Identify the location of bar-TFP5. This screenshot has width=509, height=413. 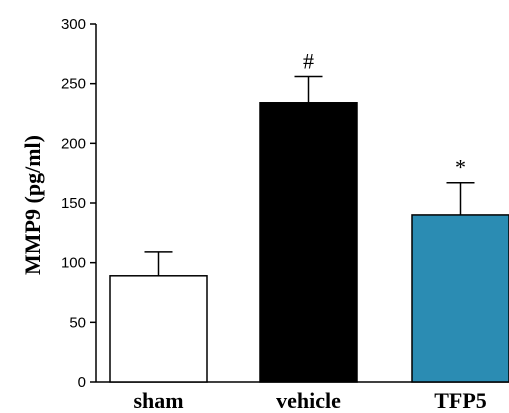
(460, 298).